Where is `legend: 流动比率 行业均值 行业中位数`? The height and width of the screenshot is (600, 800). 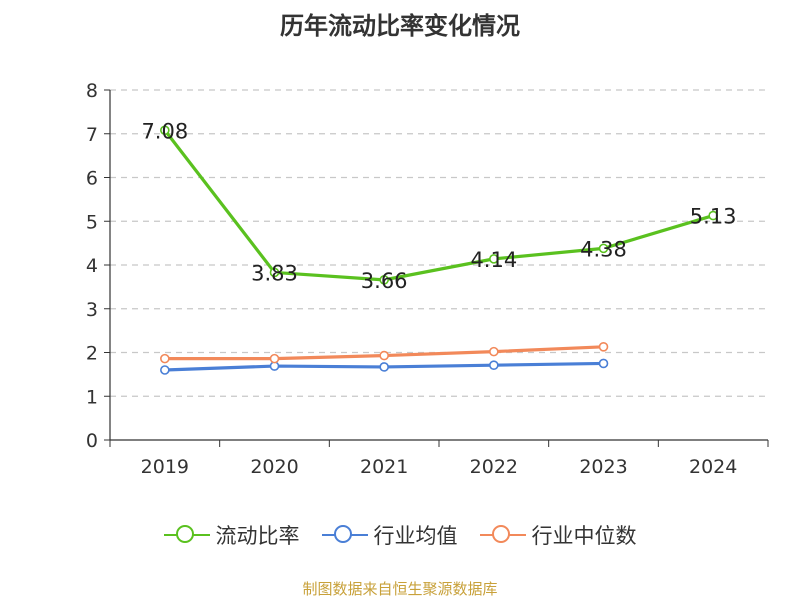 legend: 流动比率 行业均值 行业中位数 is located at coordinates (400, 535).